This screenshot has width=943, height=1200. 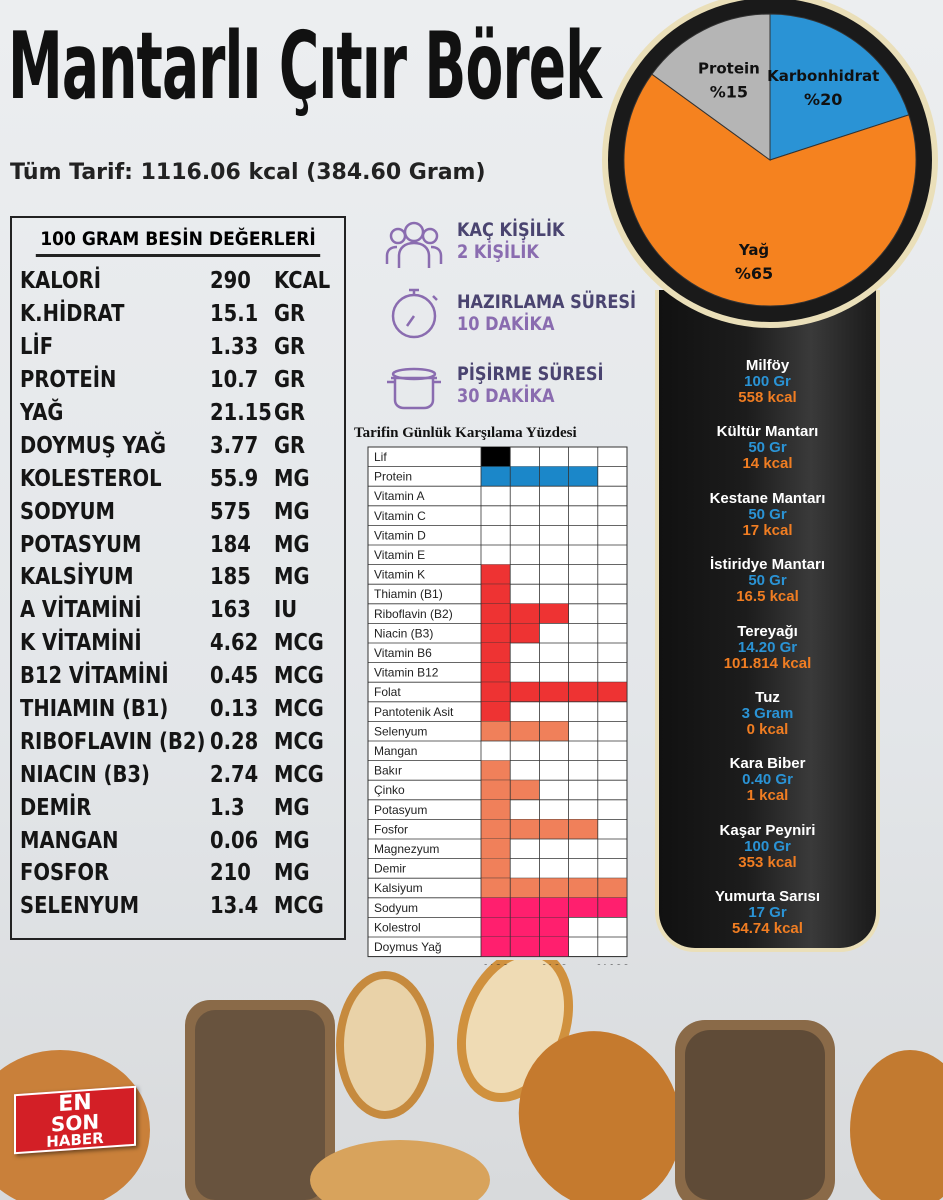 What do you see at coordinates (823, 76) in the screenshot?
I see `pie-label: Karbonhidrat` at bounding box center [823, 76].